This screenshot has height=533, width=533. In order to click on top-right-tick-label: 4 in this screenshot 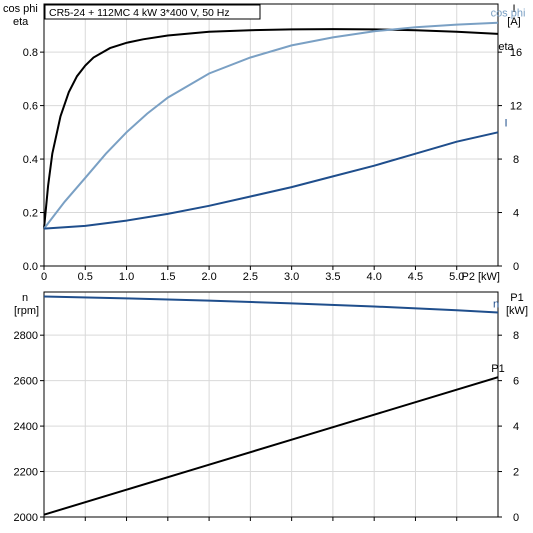, I will do `click(516, 214)`.